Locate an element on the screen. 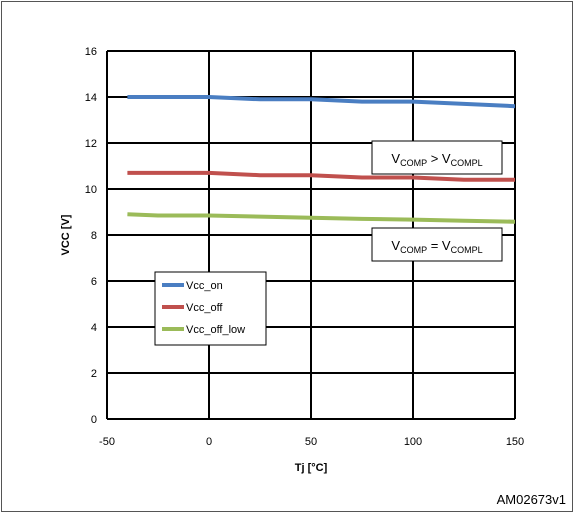 The image size is (575, 514). y-tick-label: 12 is located at coordinates (91, 144).